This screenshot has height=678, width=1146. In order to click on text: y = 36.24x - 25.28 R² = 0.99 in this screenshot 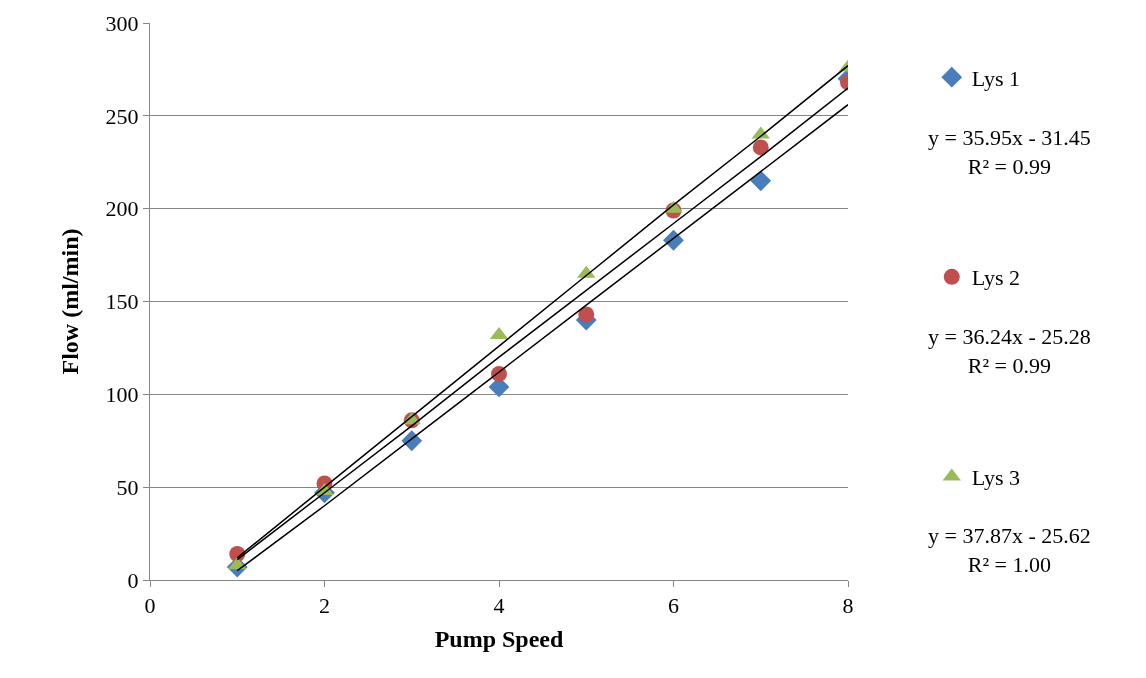, I will do `click(1009, 351)`.